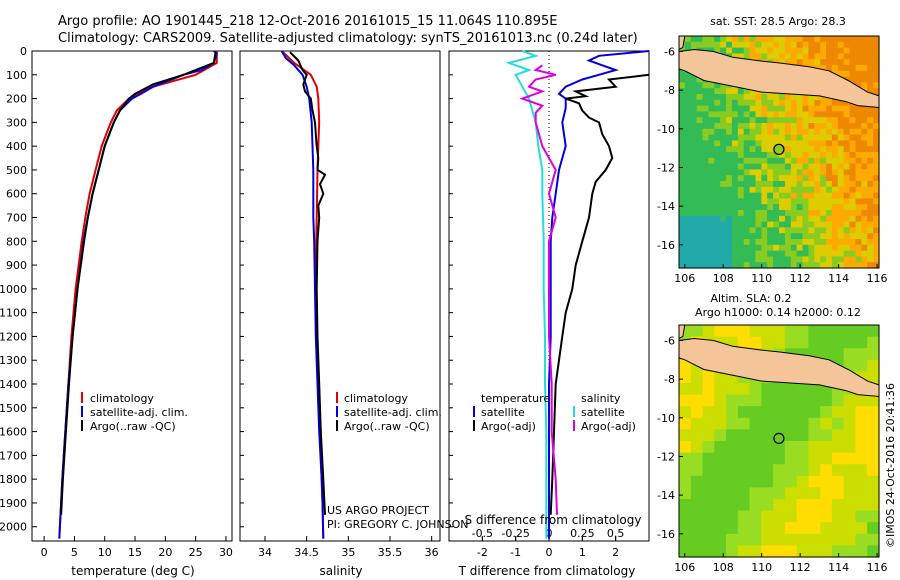 The height and width of the screenshot is (580, 900). I want to click on credit-project: US ARGO PROJECT, so click(378, 510).